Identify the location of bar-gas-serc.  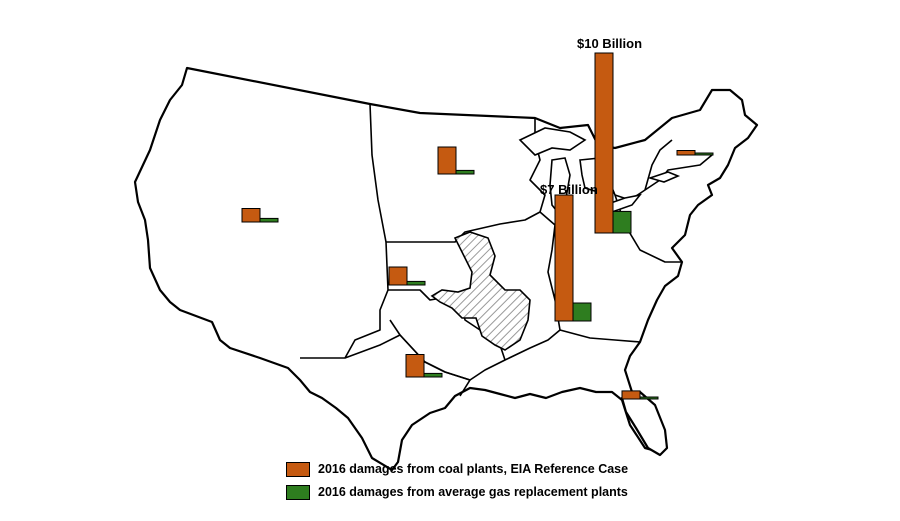
(582, 312).